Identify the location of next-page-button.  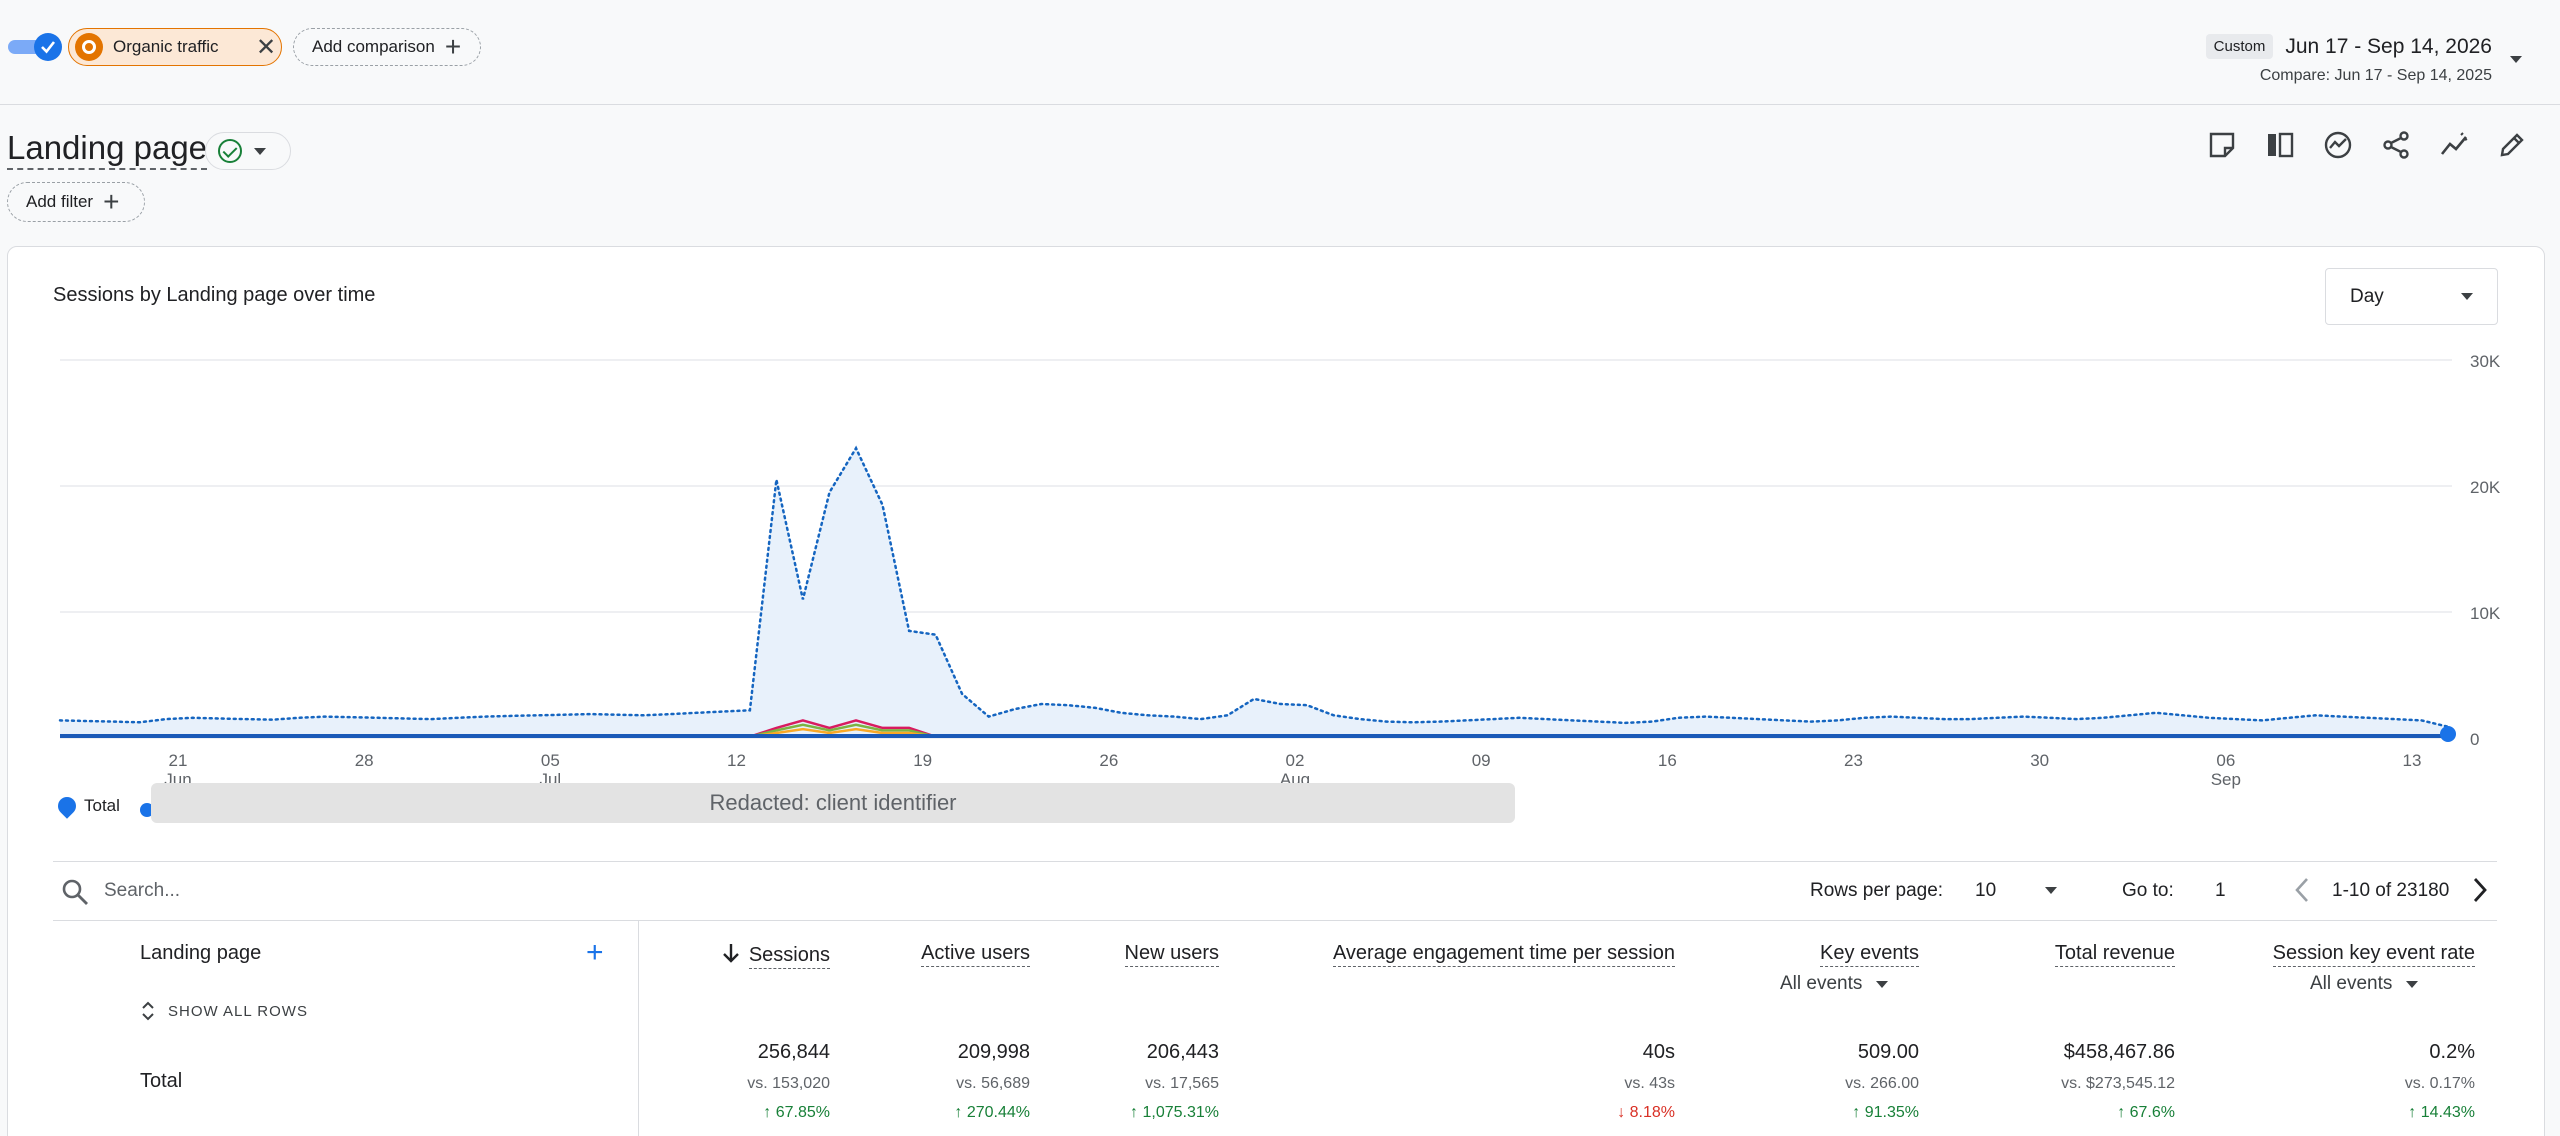
(2480, 890).